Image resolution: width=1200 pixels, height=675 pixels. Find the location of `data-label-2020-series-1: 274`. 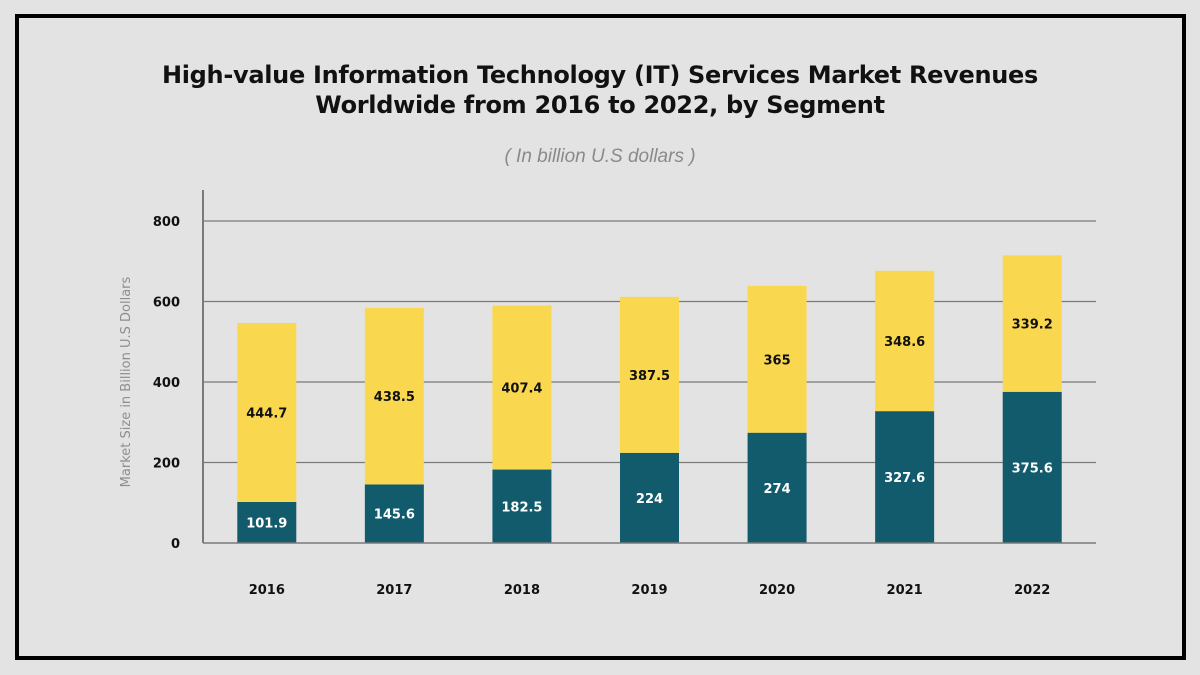

data-label-2020-series-1: 274 is located at coordinates (777, 489).